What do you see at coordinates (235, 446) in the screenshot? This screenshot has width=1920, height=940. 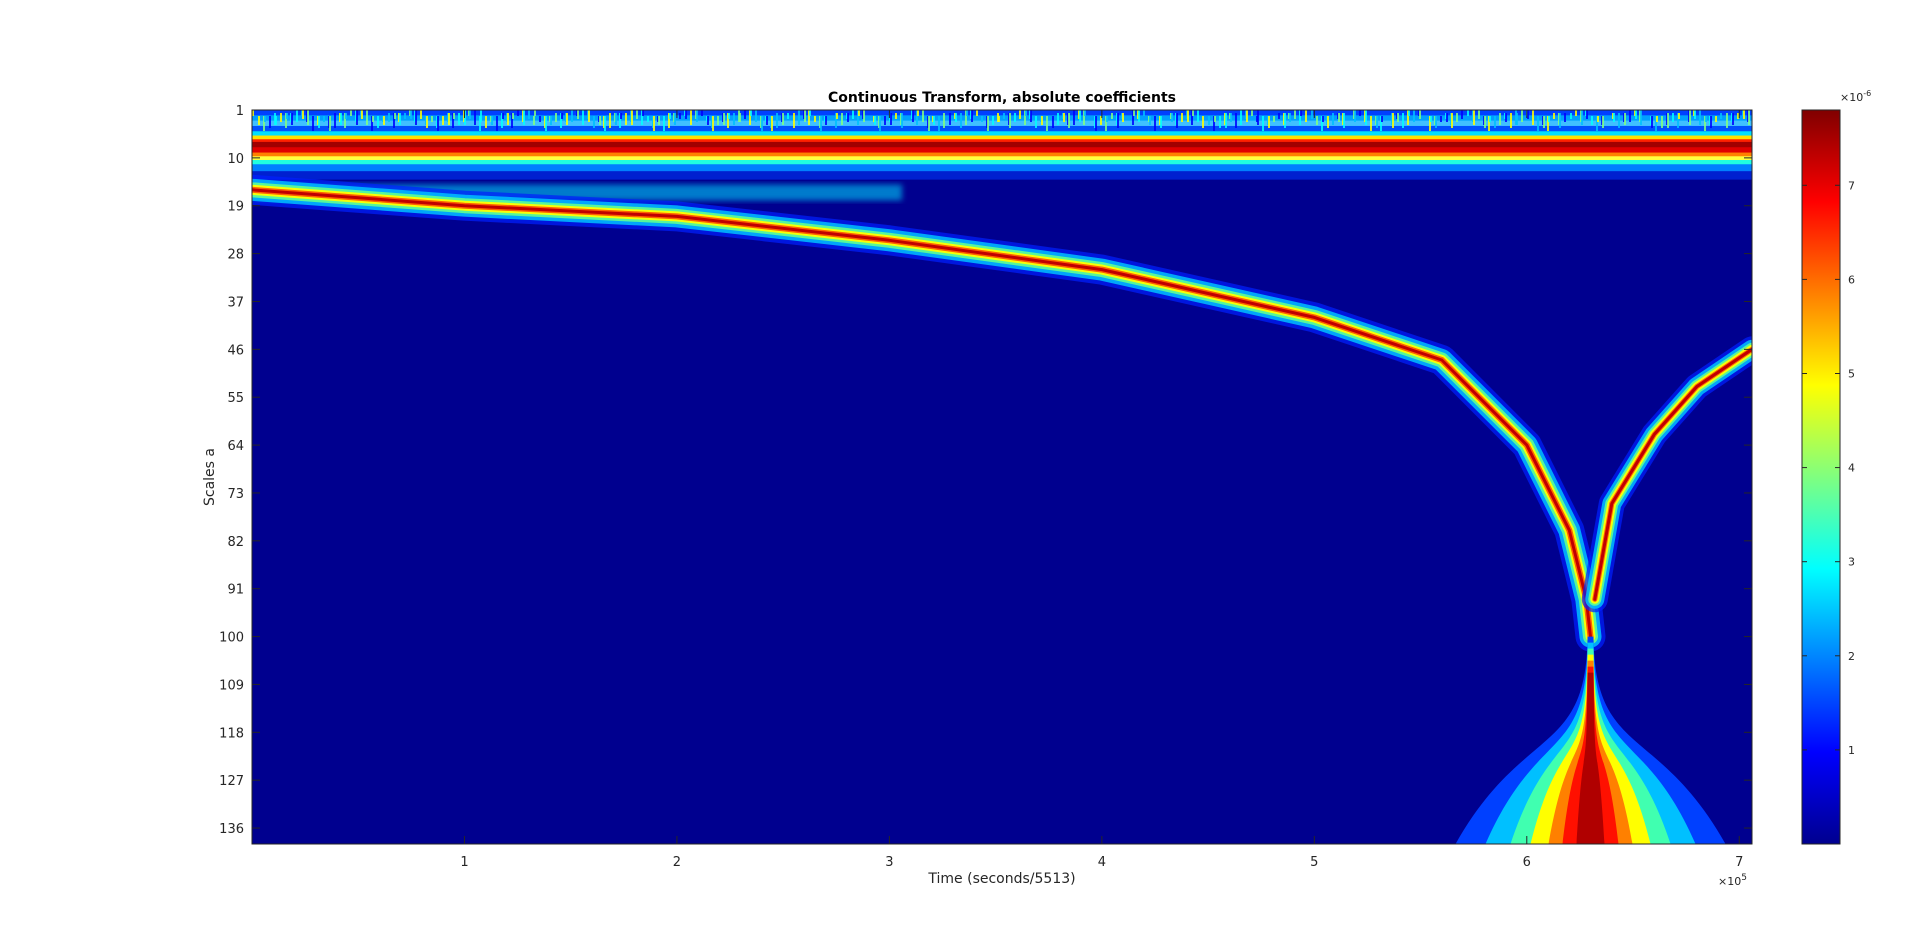 I see `y-tick-label: 64` at bounding box center [235, 446].